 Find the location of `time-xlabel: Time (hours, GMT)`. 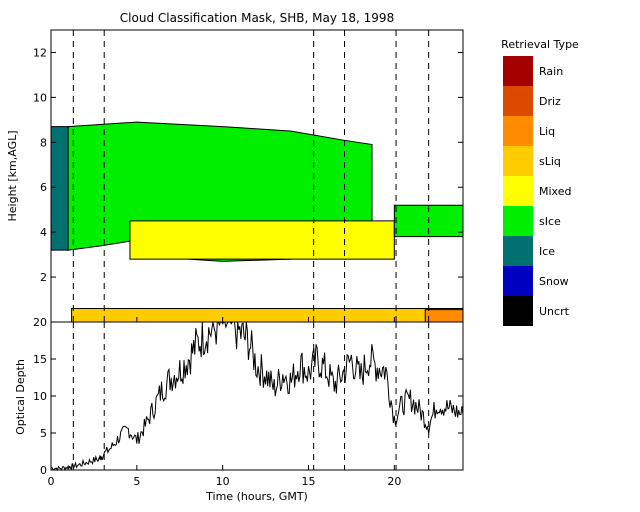

time-xlabel: Time (hours, GMT) is located at coordinates (256, 496).